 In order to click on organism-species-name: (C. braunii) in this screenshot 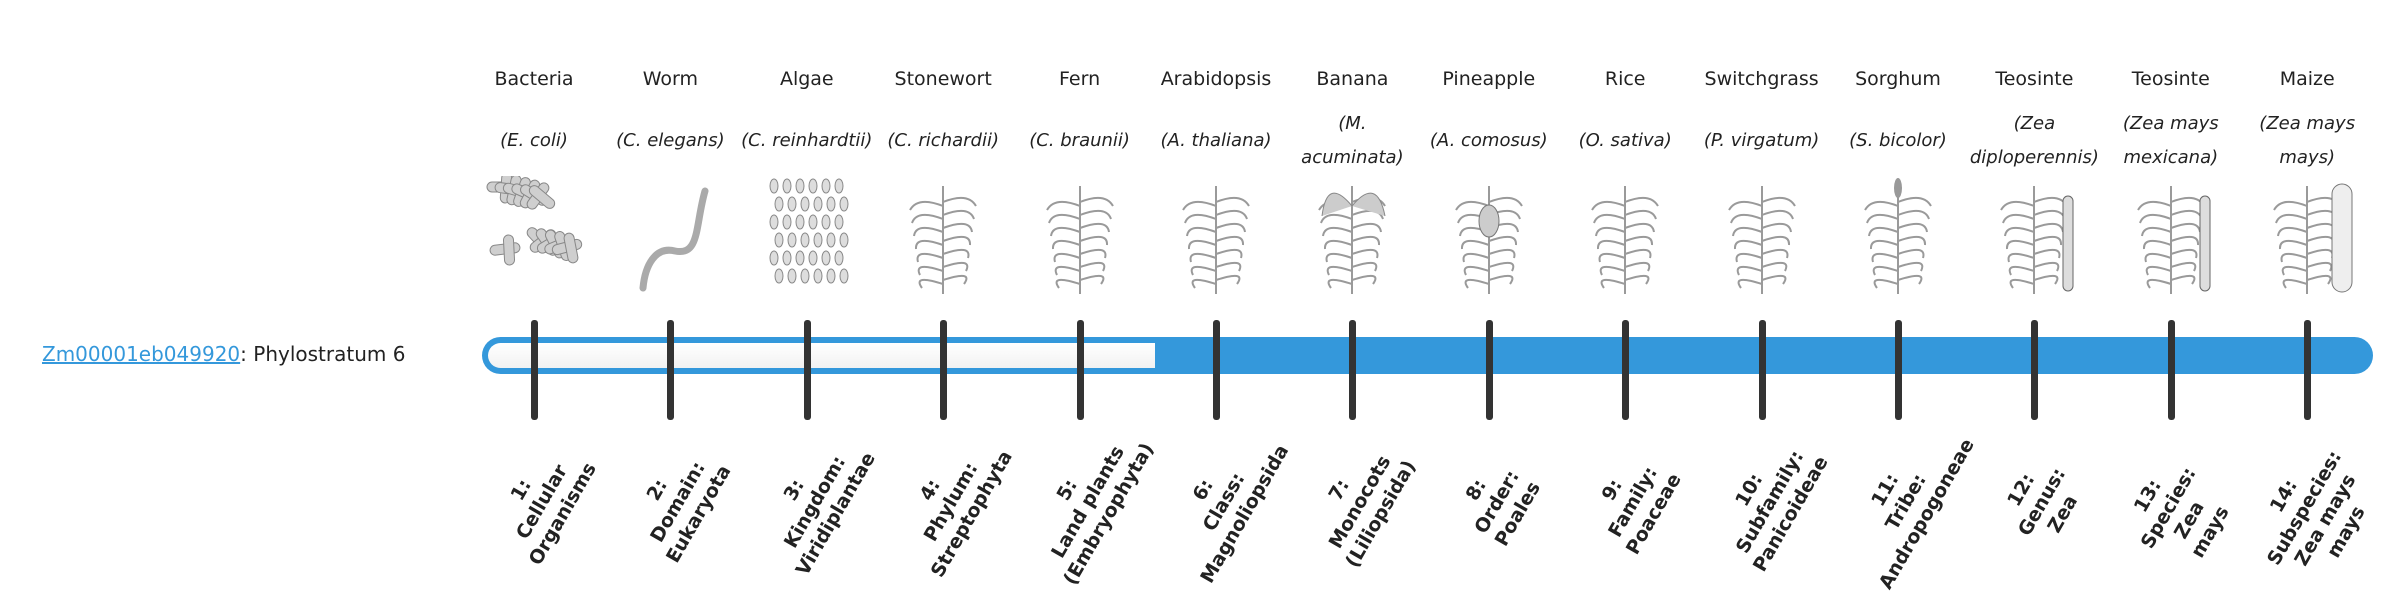, I will do `click(1080, 141)`.